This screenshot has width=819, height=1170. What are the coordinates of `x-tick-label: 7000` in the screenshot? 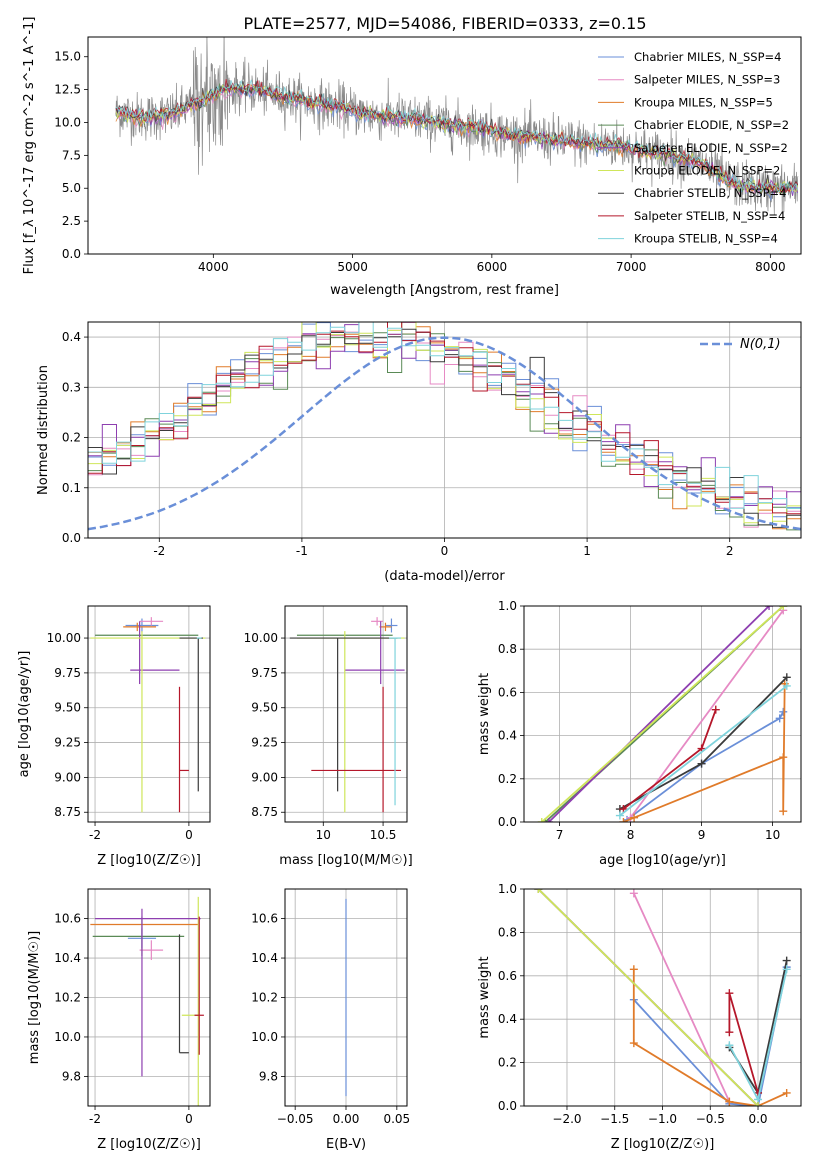 It's located at (631, 267).